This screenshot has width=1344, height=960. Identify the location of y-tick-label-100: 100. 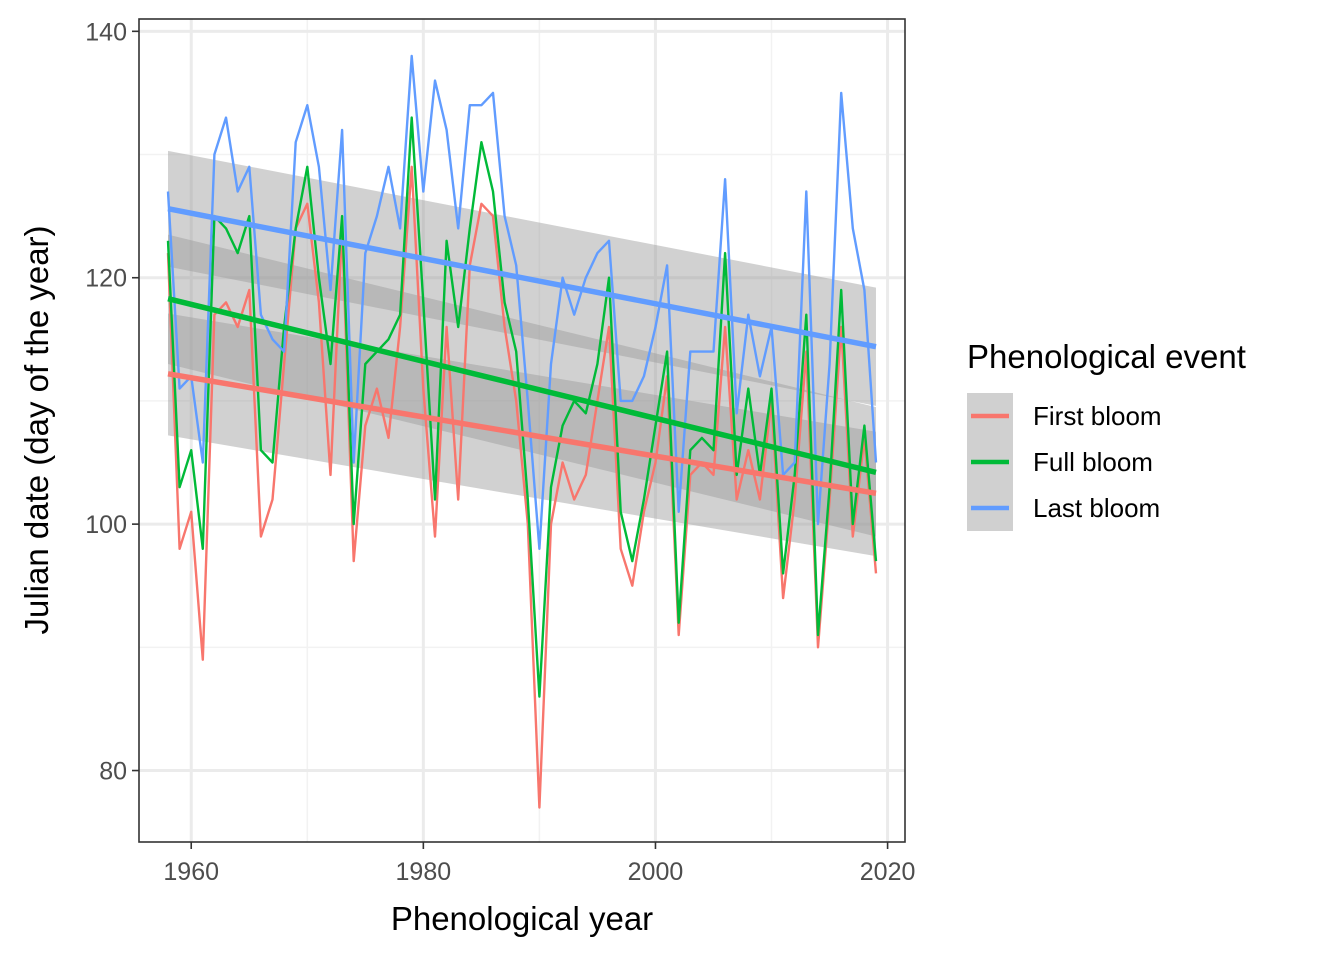
(106, 525).